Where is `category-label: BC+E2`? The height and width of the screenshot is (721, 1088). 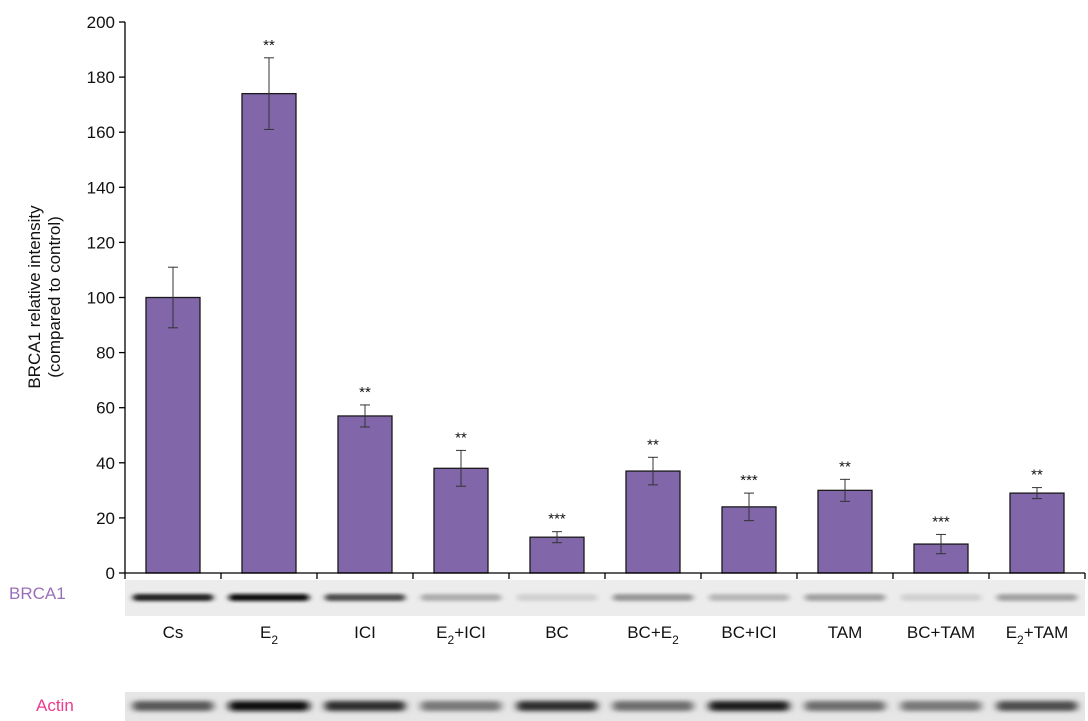 category-label: BC+E2 is located at coordinates (653, 635).